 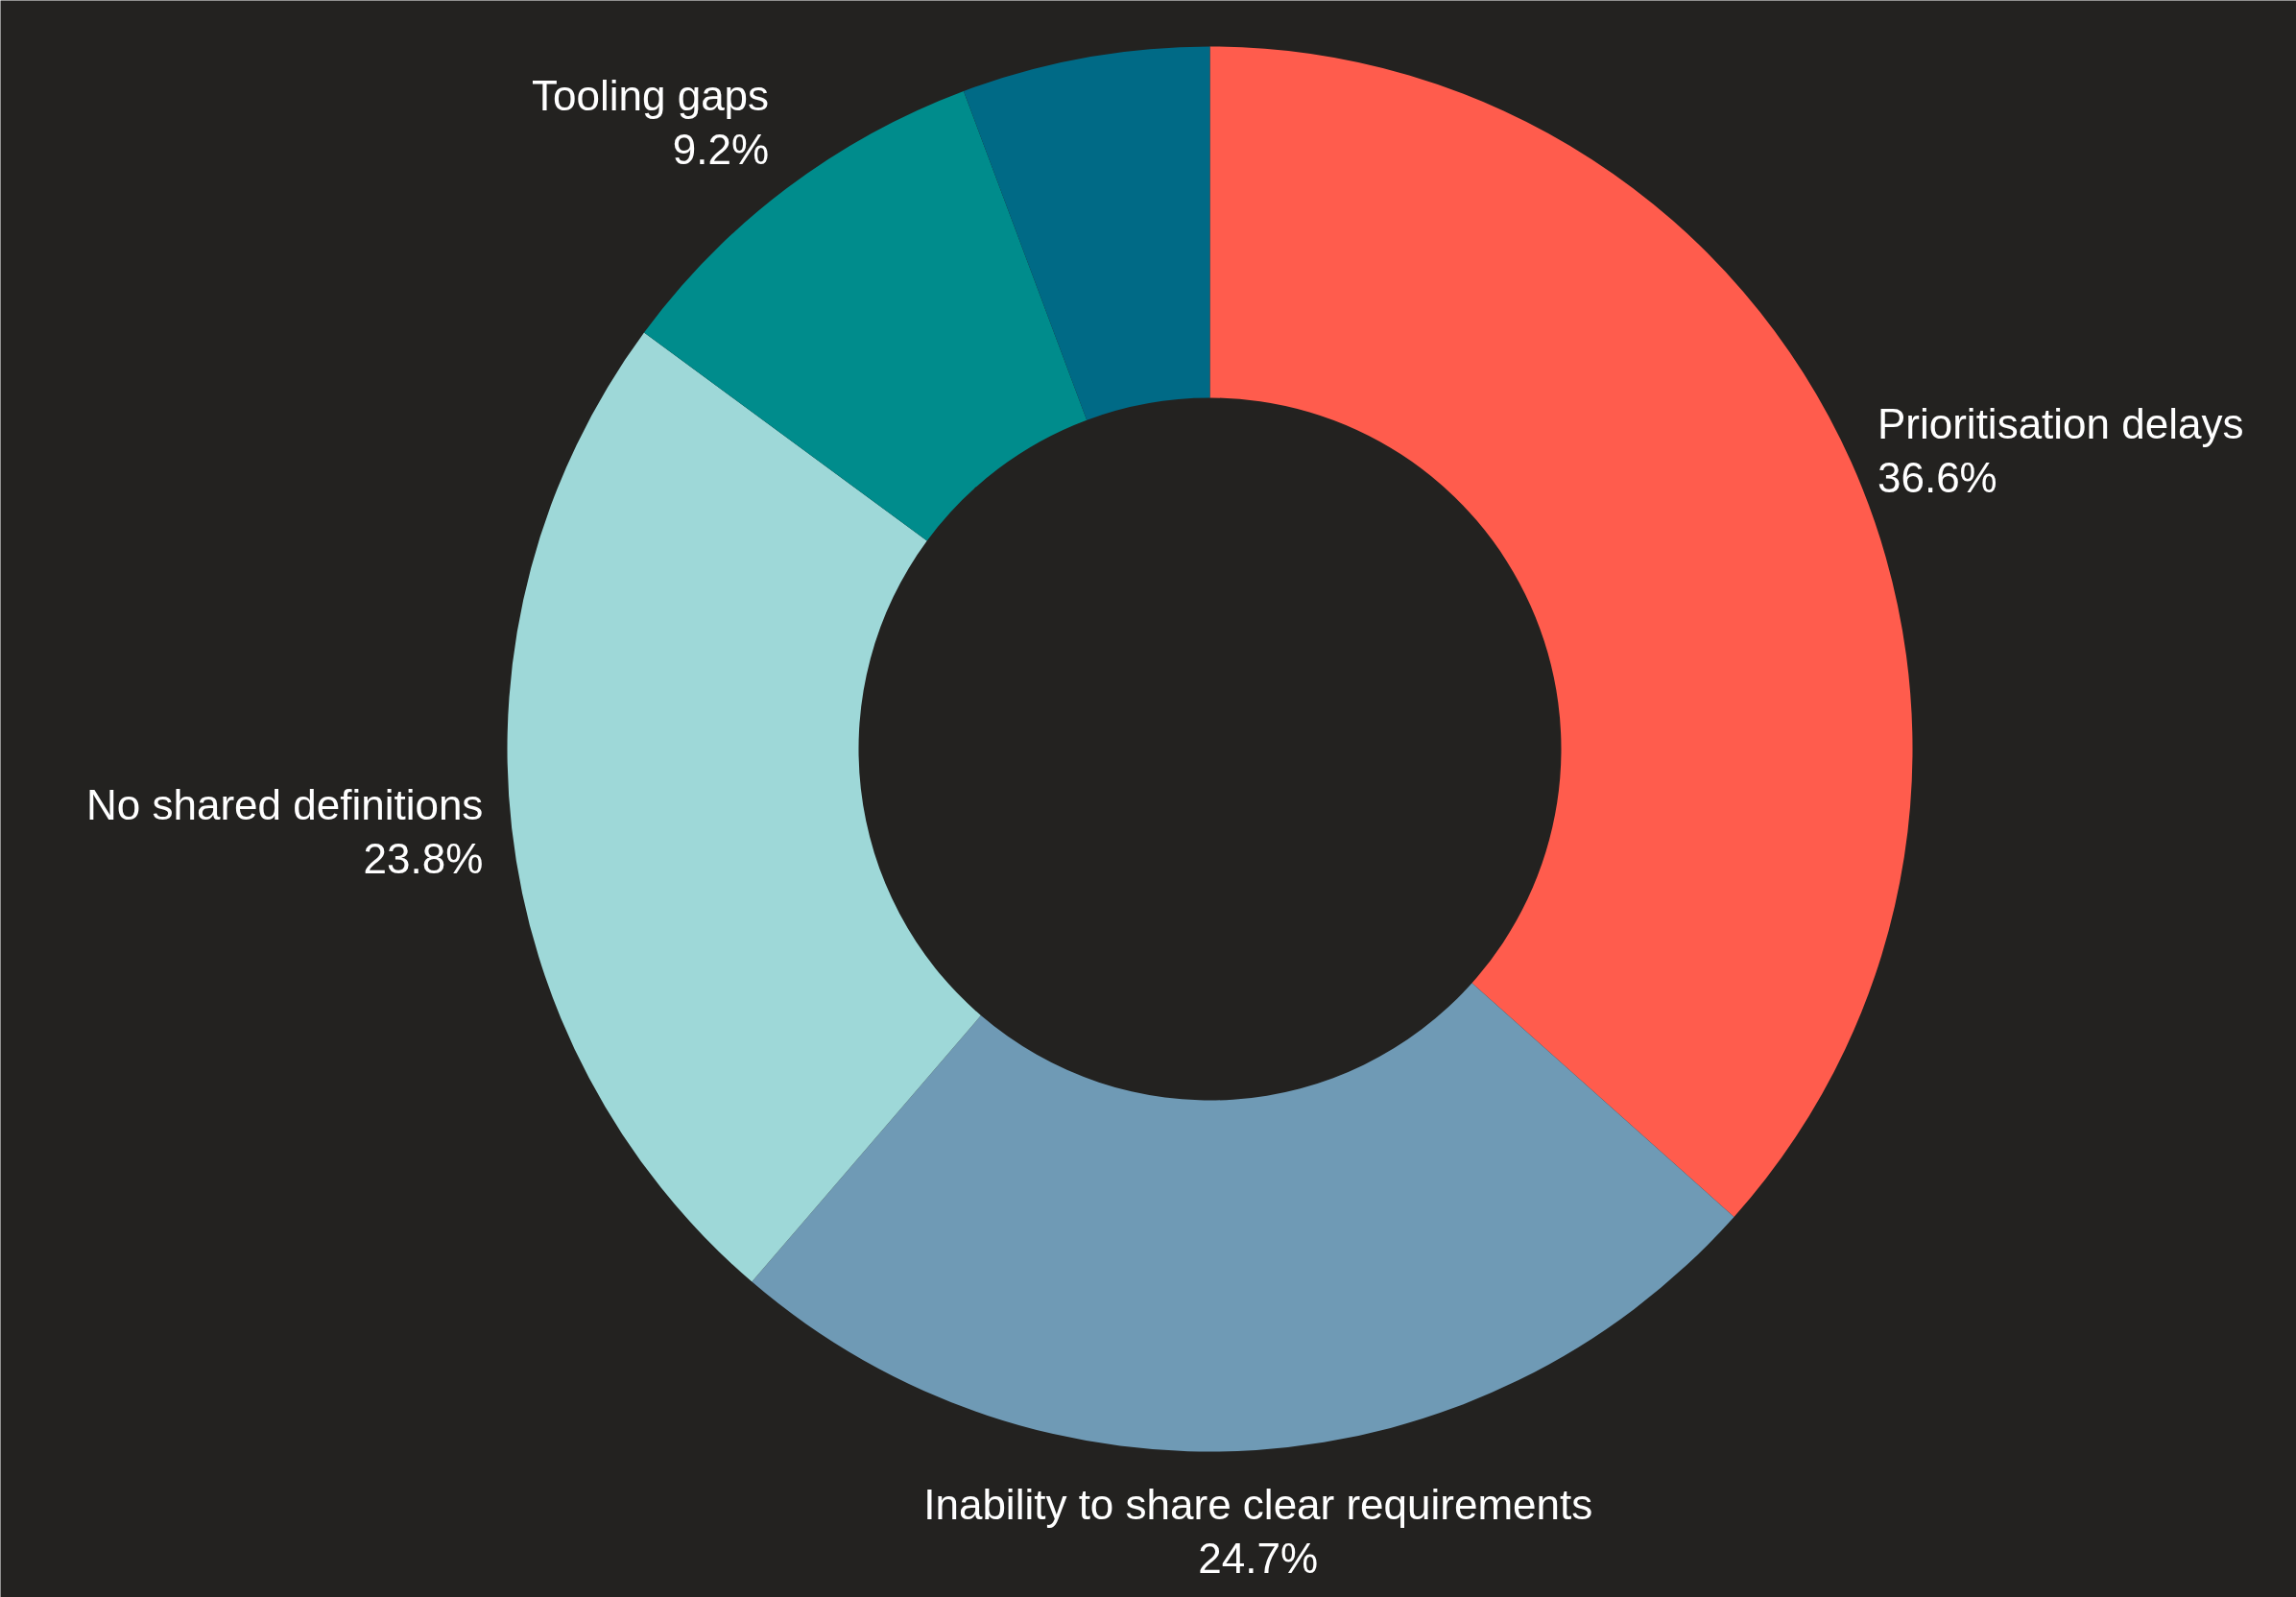 What do you see at coordinates (1937, 477) in the screenshot?
I see `data-label: 36.6%` at bounding box center [1937, 477].